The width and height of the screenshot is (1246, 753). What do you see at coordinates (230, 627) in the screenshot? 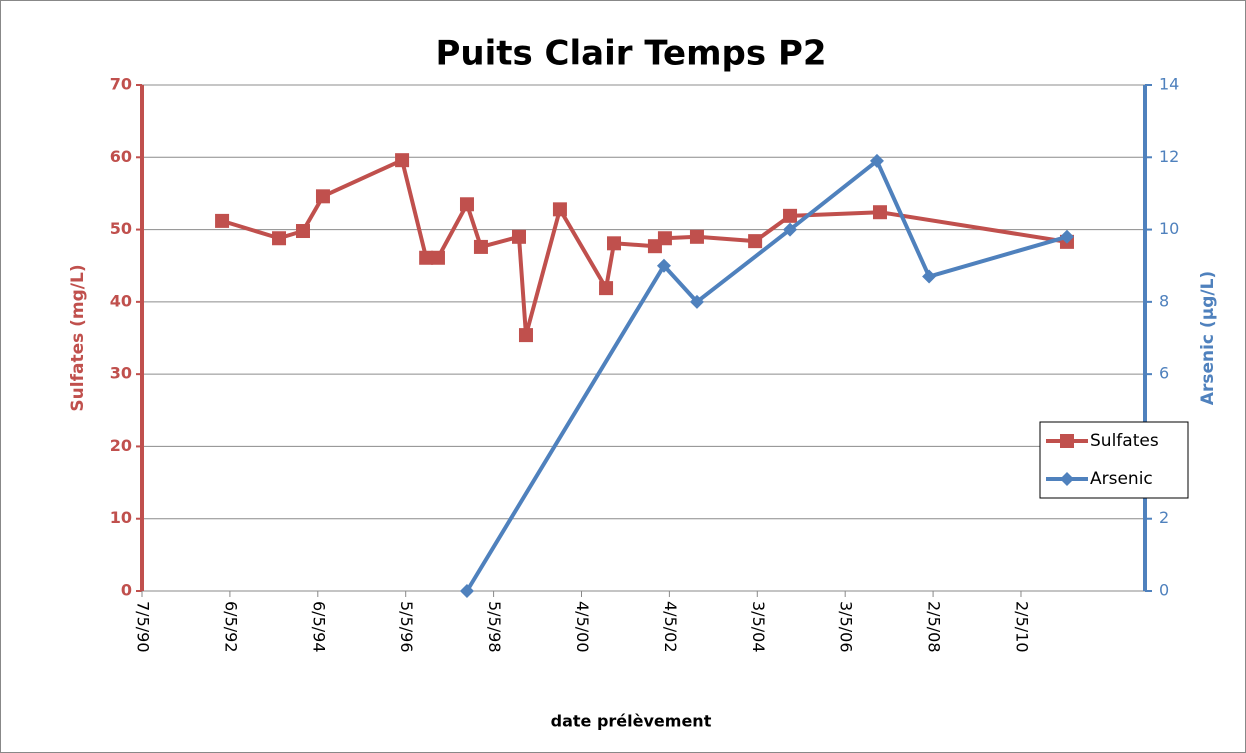
I see `x-tick-label: 6/5/92` at bounding box center [230, 627].